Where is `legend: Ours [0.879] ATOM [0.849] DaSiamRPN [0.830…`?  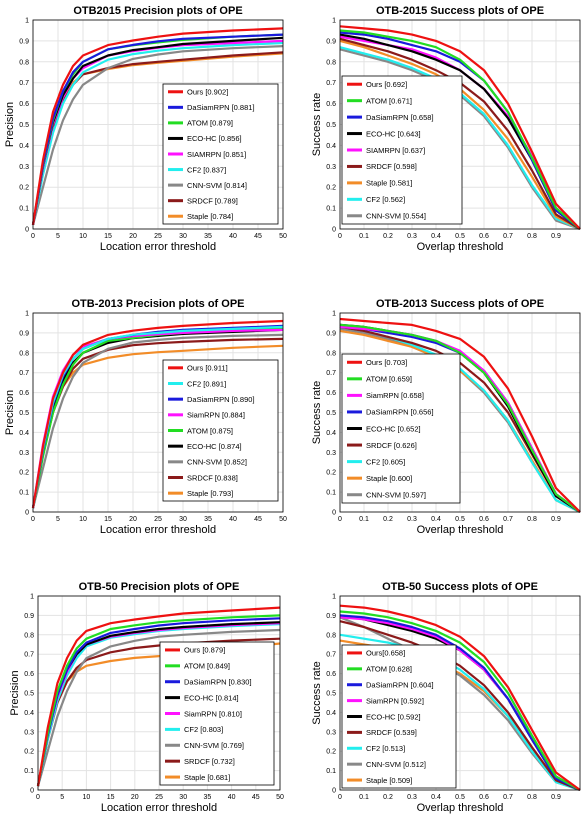
legend: Ours [0.879] ATOM [0.849] DaSiamRPN [0.830… is located at coordinates (217, 713).